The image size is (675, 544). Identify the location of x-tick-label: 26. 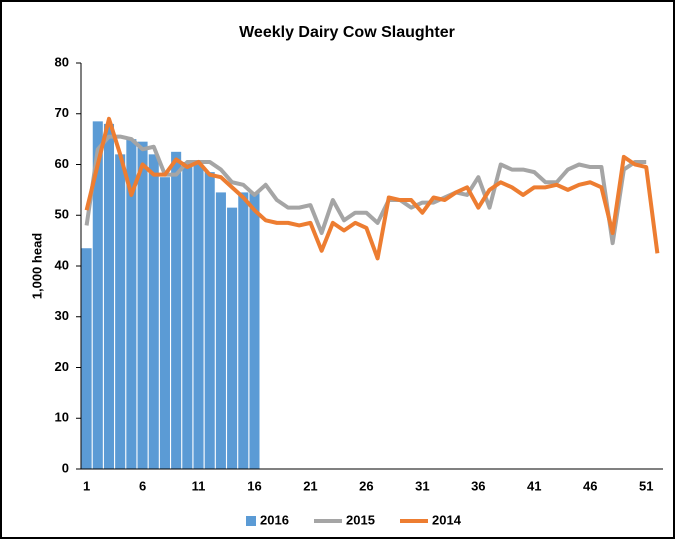
(366, 485).